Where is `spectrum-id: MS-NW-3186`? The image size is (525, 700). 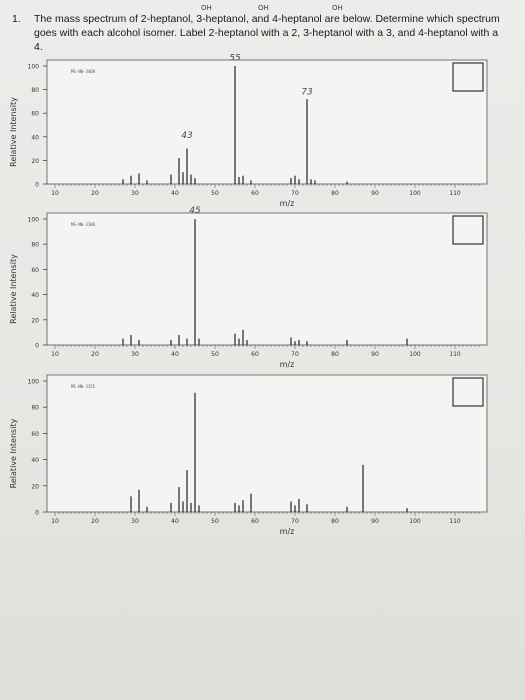 spectrum-id: MS-NW-3186 is located at coordinates (83, 224).